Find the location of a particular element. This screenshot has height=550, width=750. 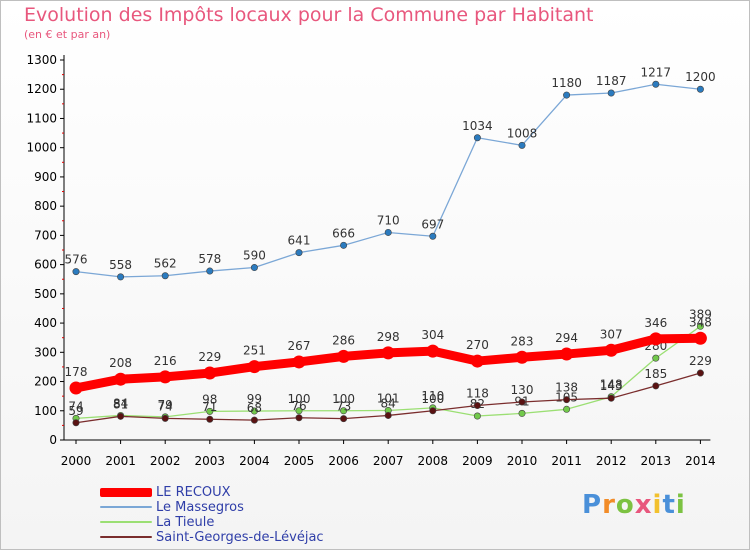

data-label: 76 is located at coordinates (298, 406).